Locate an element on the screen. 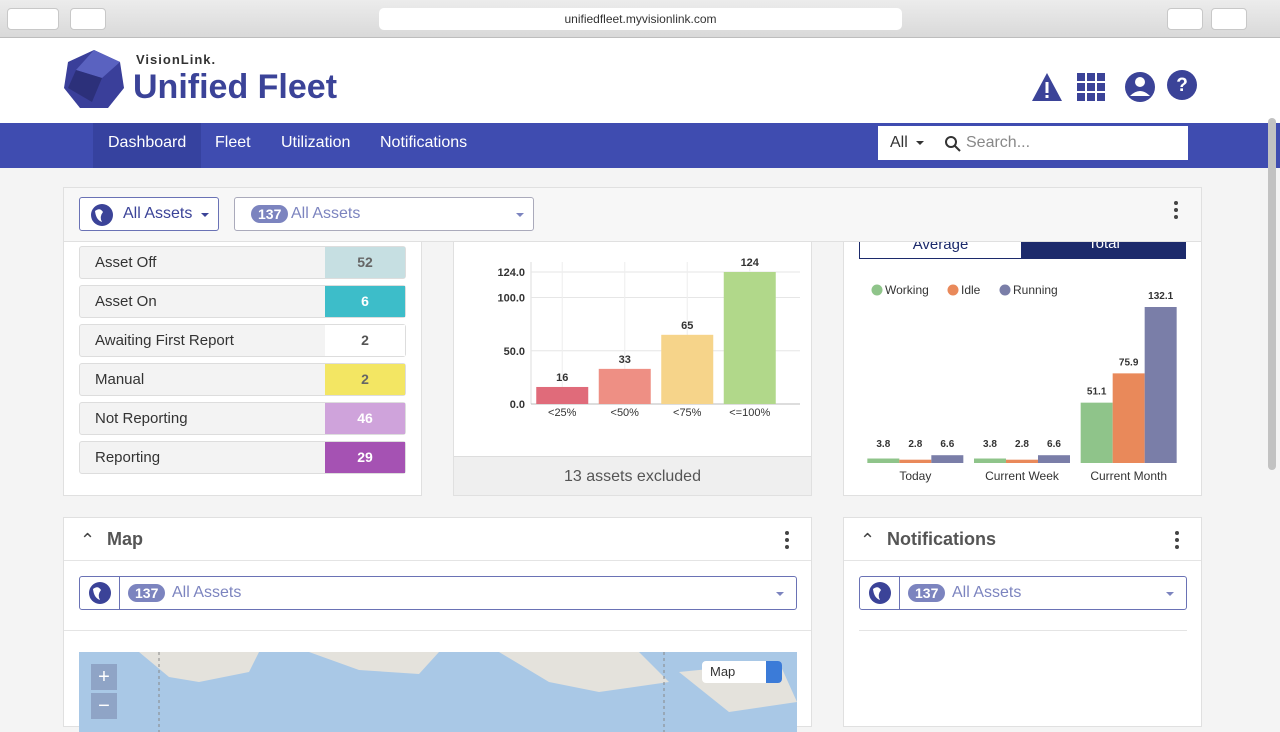 This screenshot has height=732, width=1280. status-row: Asset Off 52 is located at coordinates (242, 262).